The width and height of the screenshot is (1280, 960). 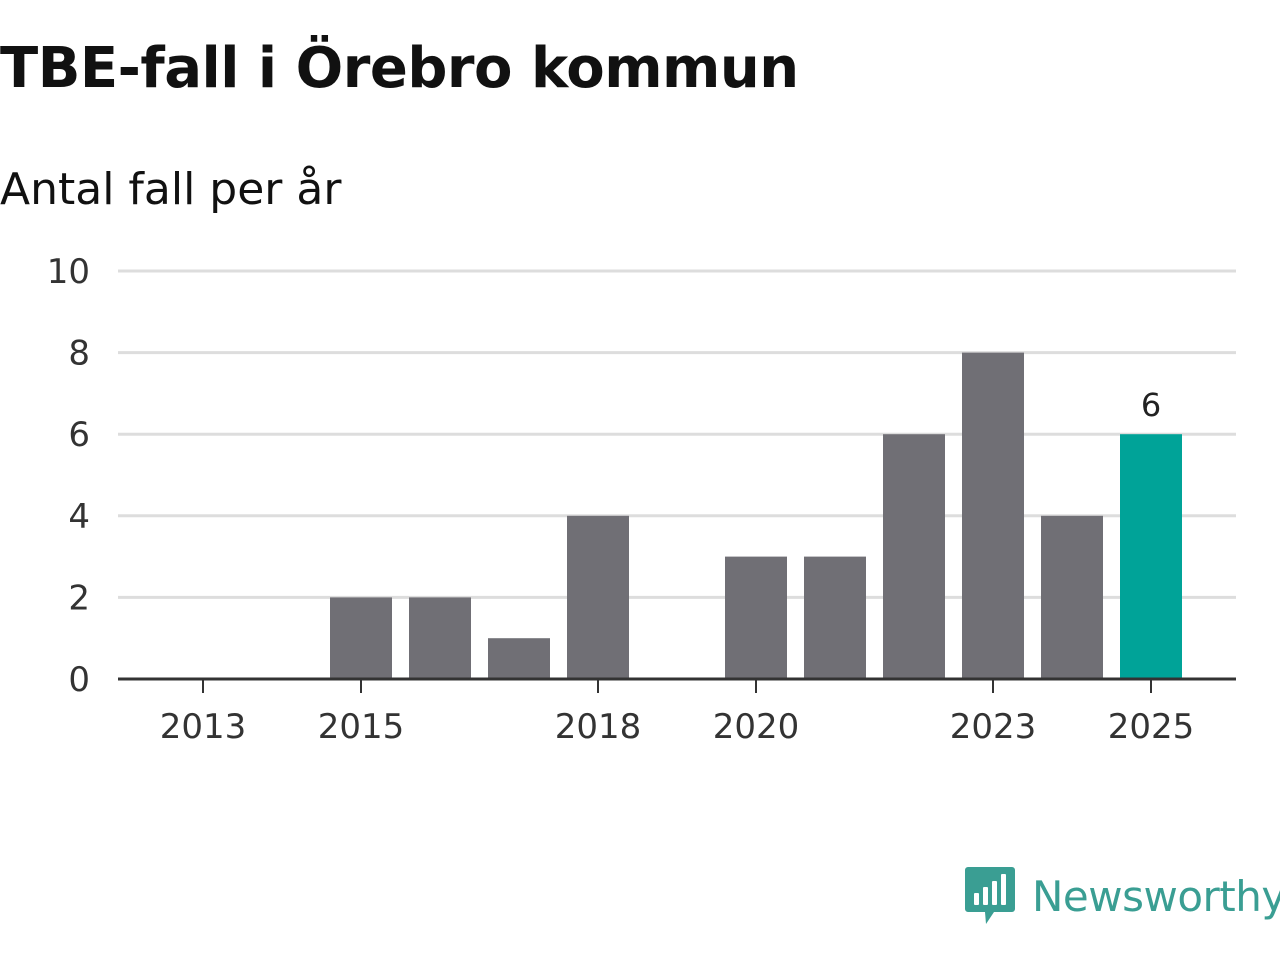 What do you see at coordinates (203, 727) in the screenshot?
I see `x-tick-label: 2013` at bounding box center [203, 727].